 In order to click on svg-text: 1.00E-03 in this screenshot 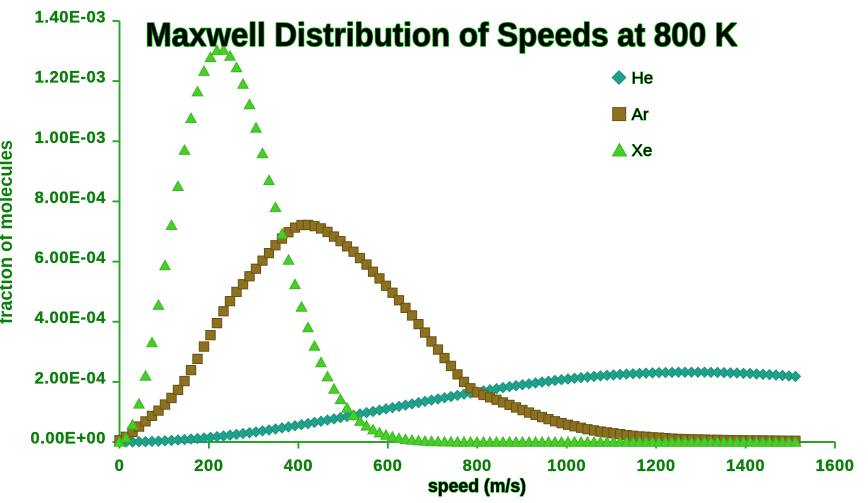, I will do `click(70, 138)`.